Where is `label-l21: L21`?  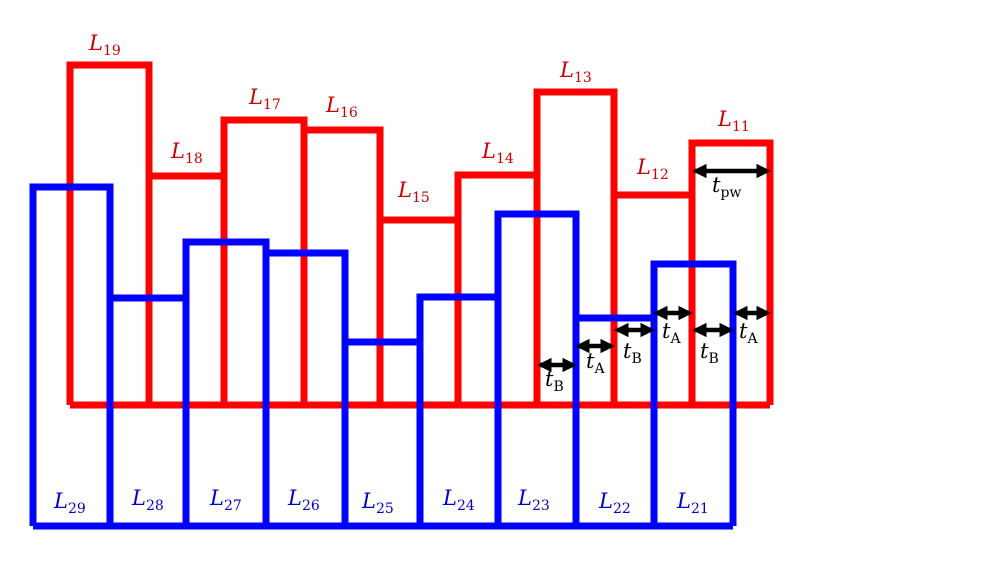 label-l21: L21 is located at coordinates (692, 503).